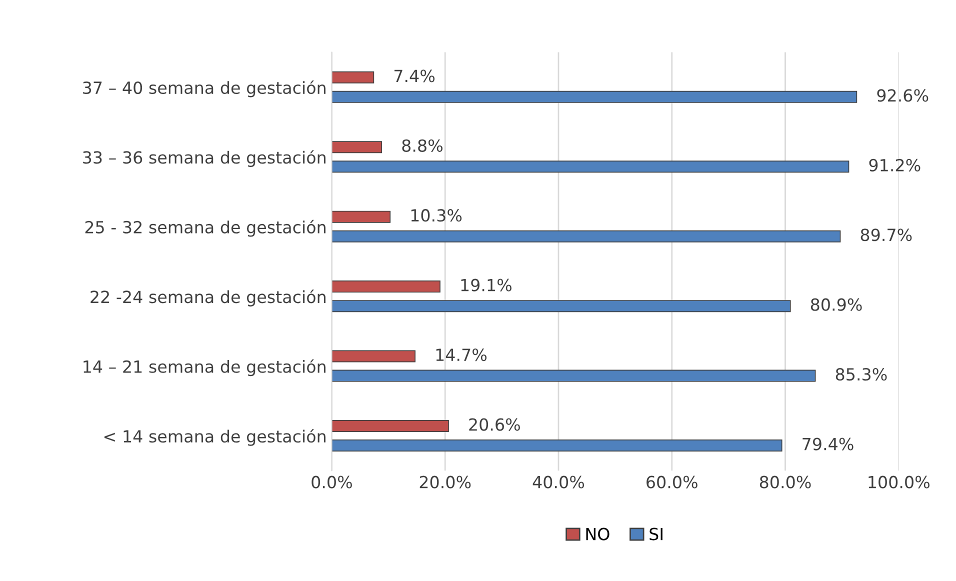  I want to click on y-tick-label: 33 – 36 semana de gestación, so click(204, 158).